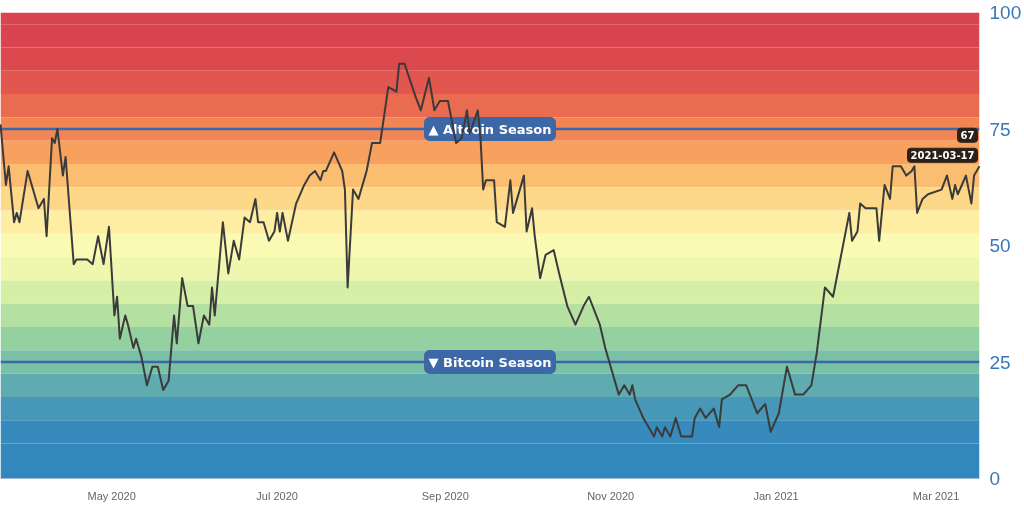  Describe the element at coordinates (1000, 129) in the screenshot. I see `y-tick-label: 75` at that location.